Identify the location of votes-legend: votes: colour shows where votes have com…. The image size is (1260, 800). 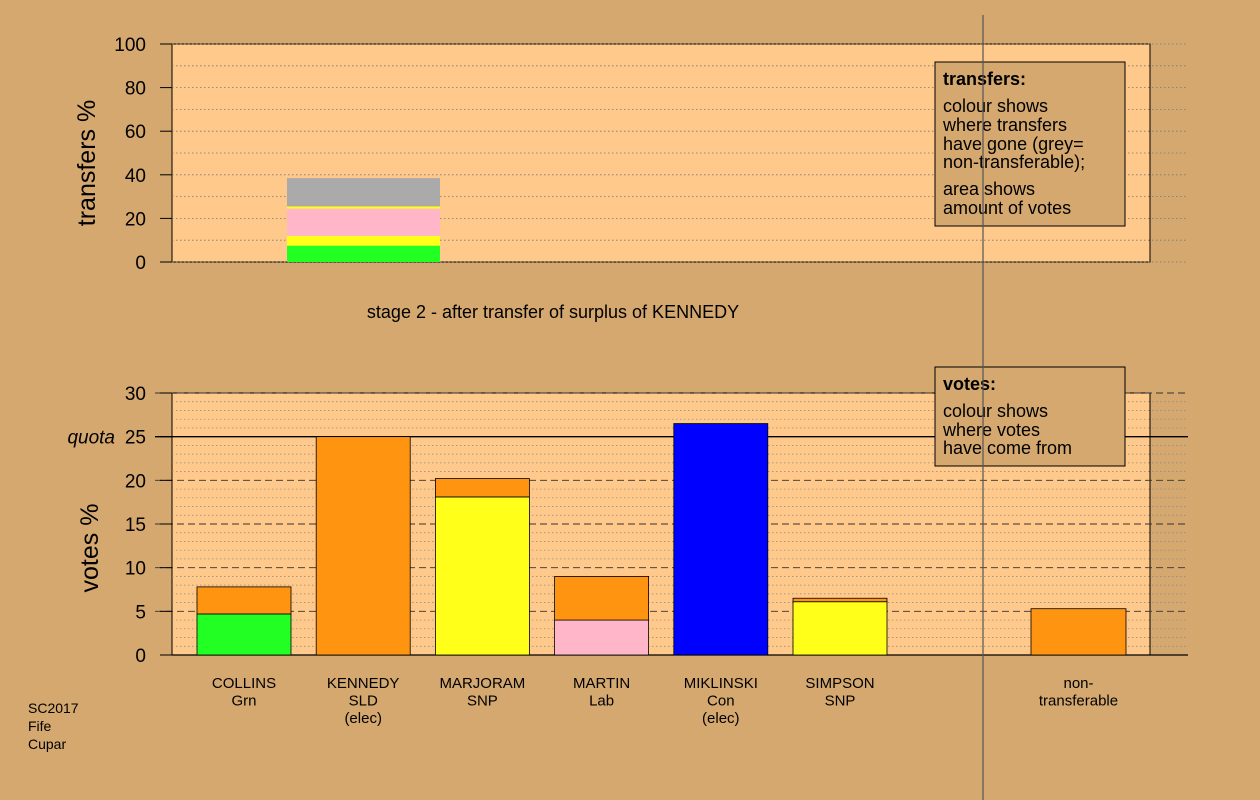
(1030, 416).